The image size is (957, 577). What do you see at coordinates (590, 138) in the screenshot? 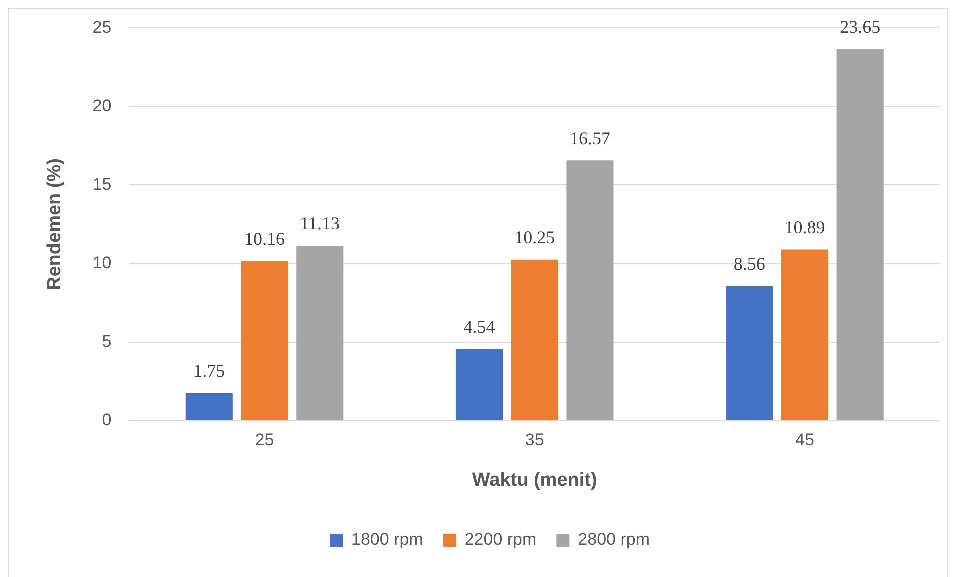
I see `data-label: 16.57` at bounding box center [590, 138].